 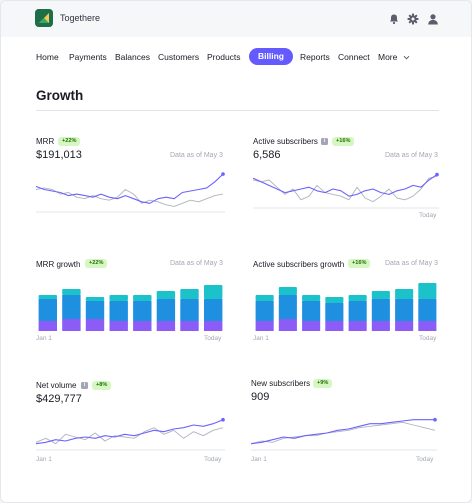 What do you see at coordinates (428, 338) in the screenshot?
I see `active-subscribers-growth-x-end: Today` at bounding box center [428, 338].